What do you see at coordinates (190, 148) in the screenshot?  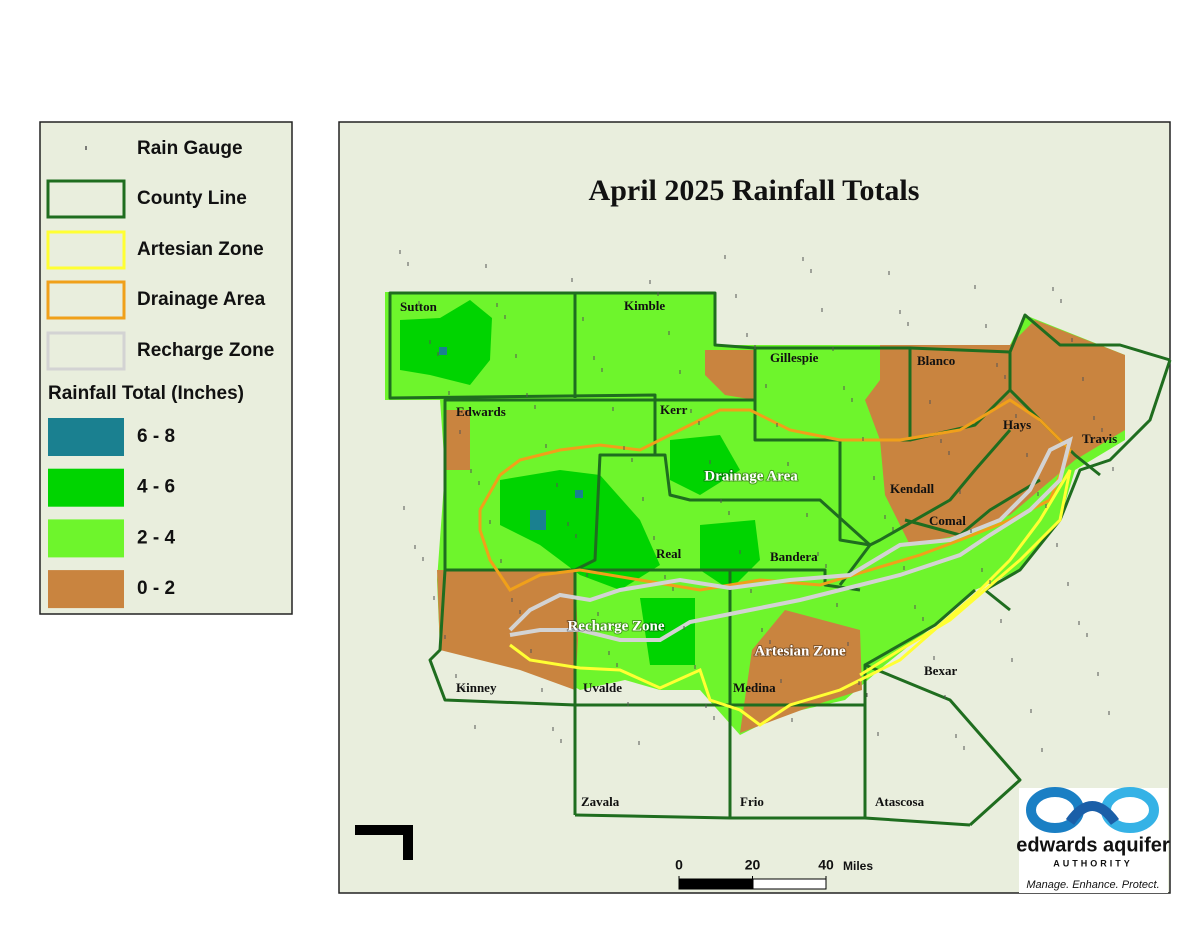 I see `legend-label: Rain Gauge` at bounding box center [190, 148].